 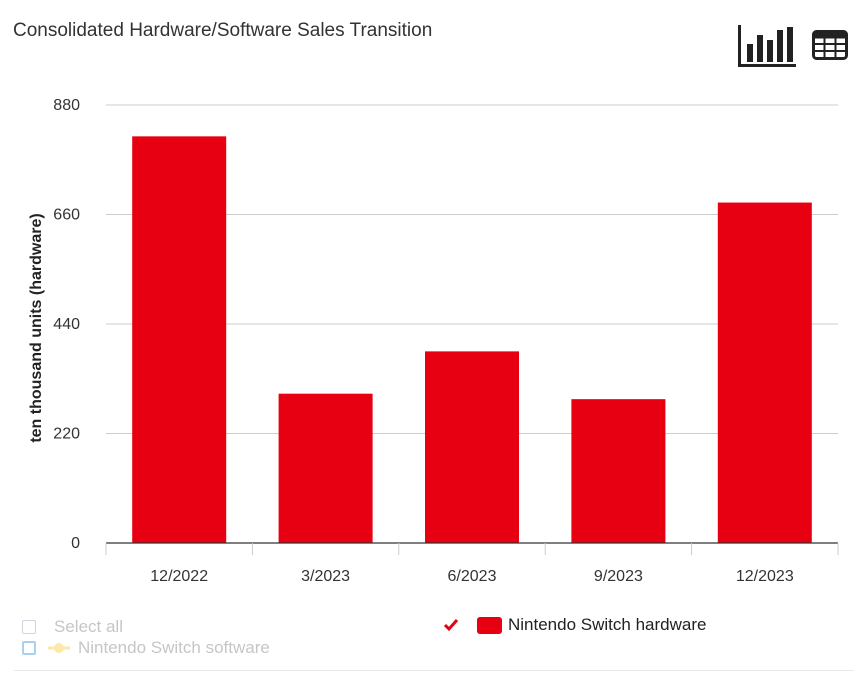 What do you see at coordinates (434, 670) in the screenshot?
I see `legend-divider` at bounding box center [434, 670].